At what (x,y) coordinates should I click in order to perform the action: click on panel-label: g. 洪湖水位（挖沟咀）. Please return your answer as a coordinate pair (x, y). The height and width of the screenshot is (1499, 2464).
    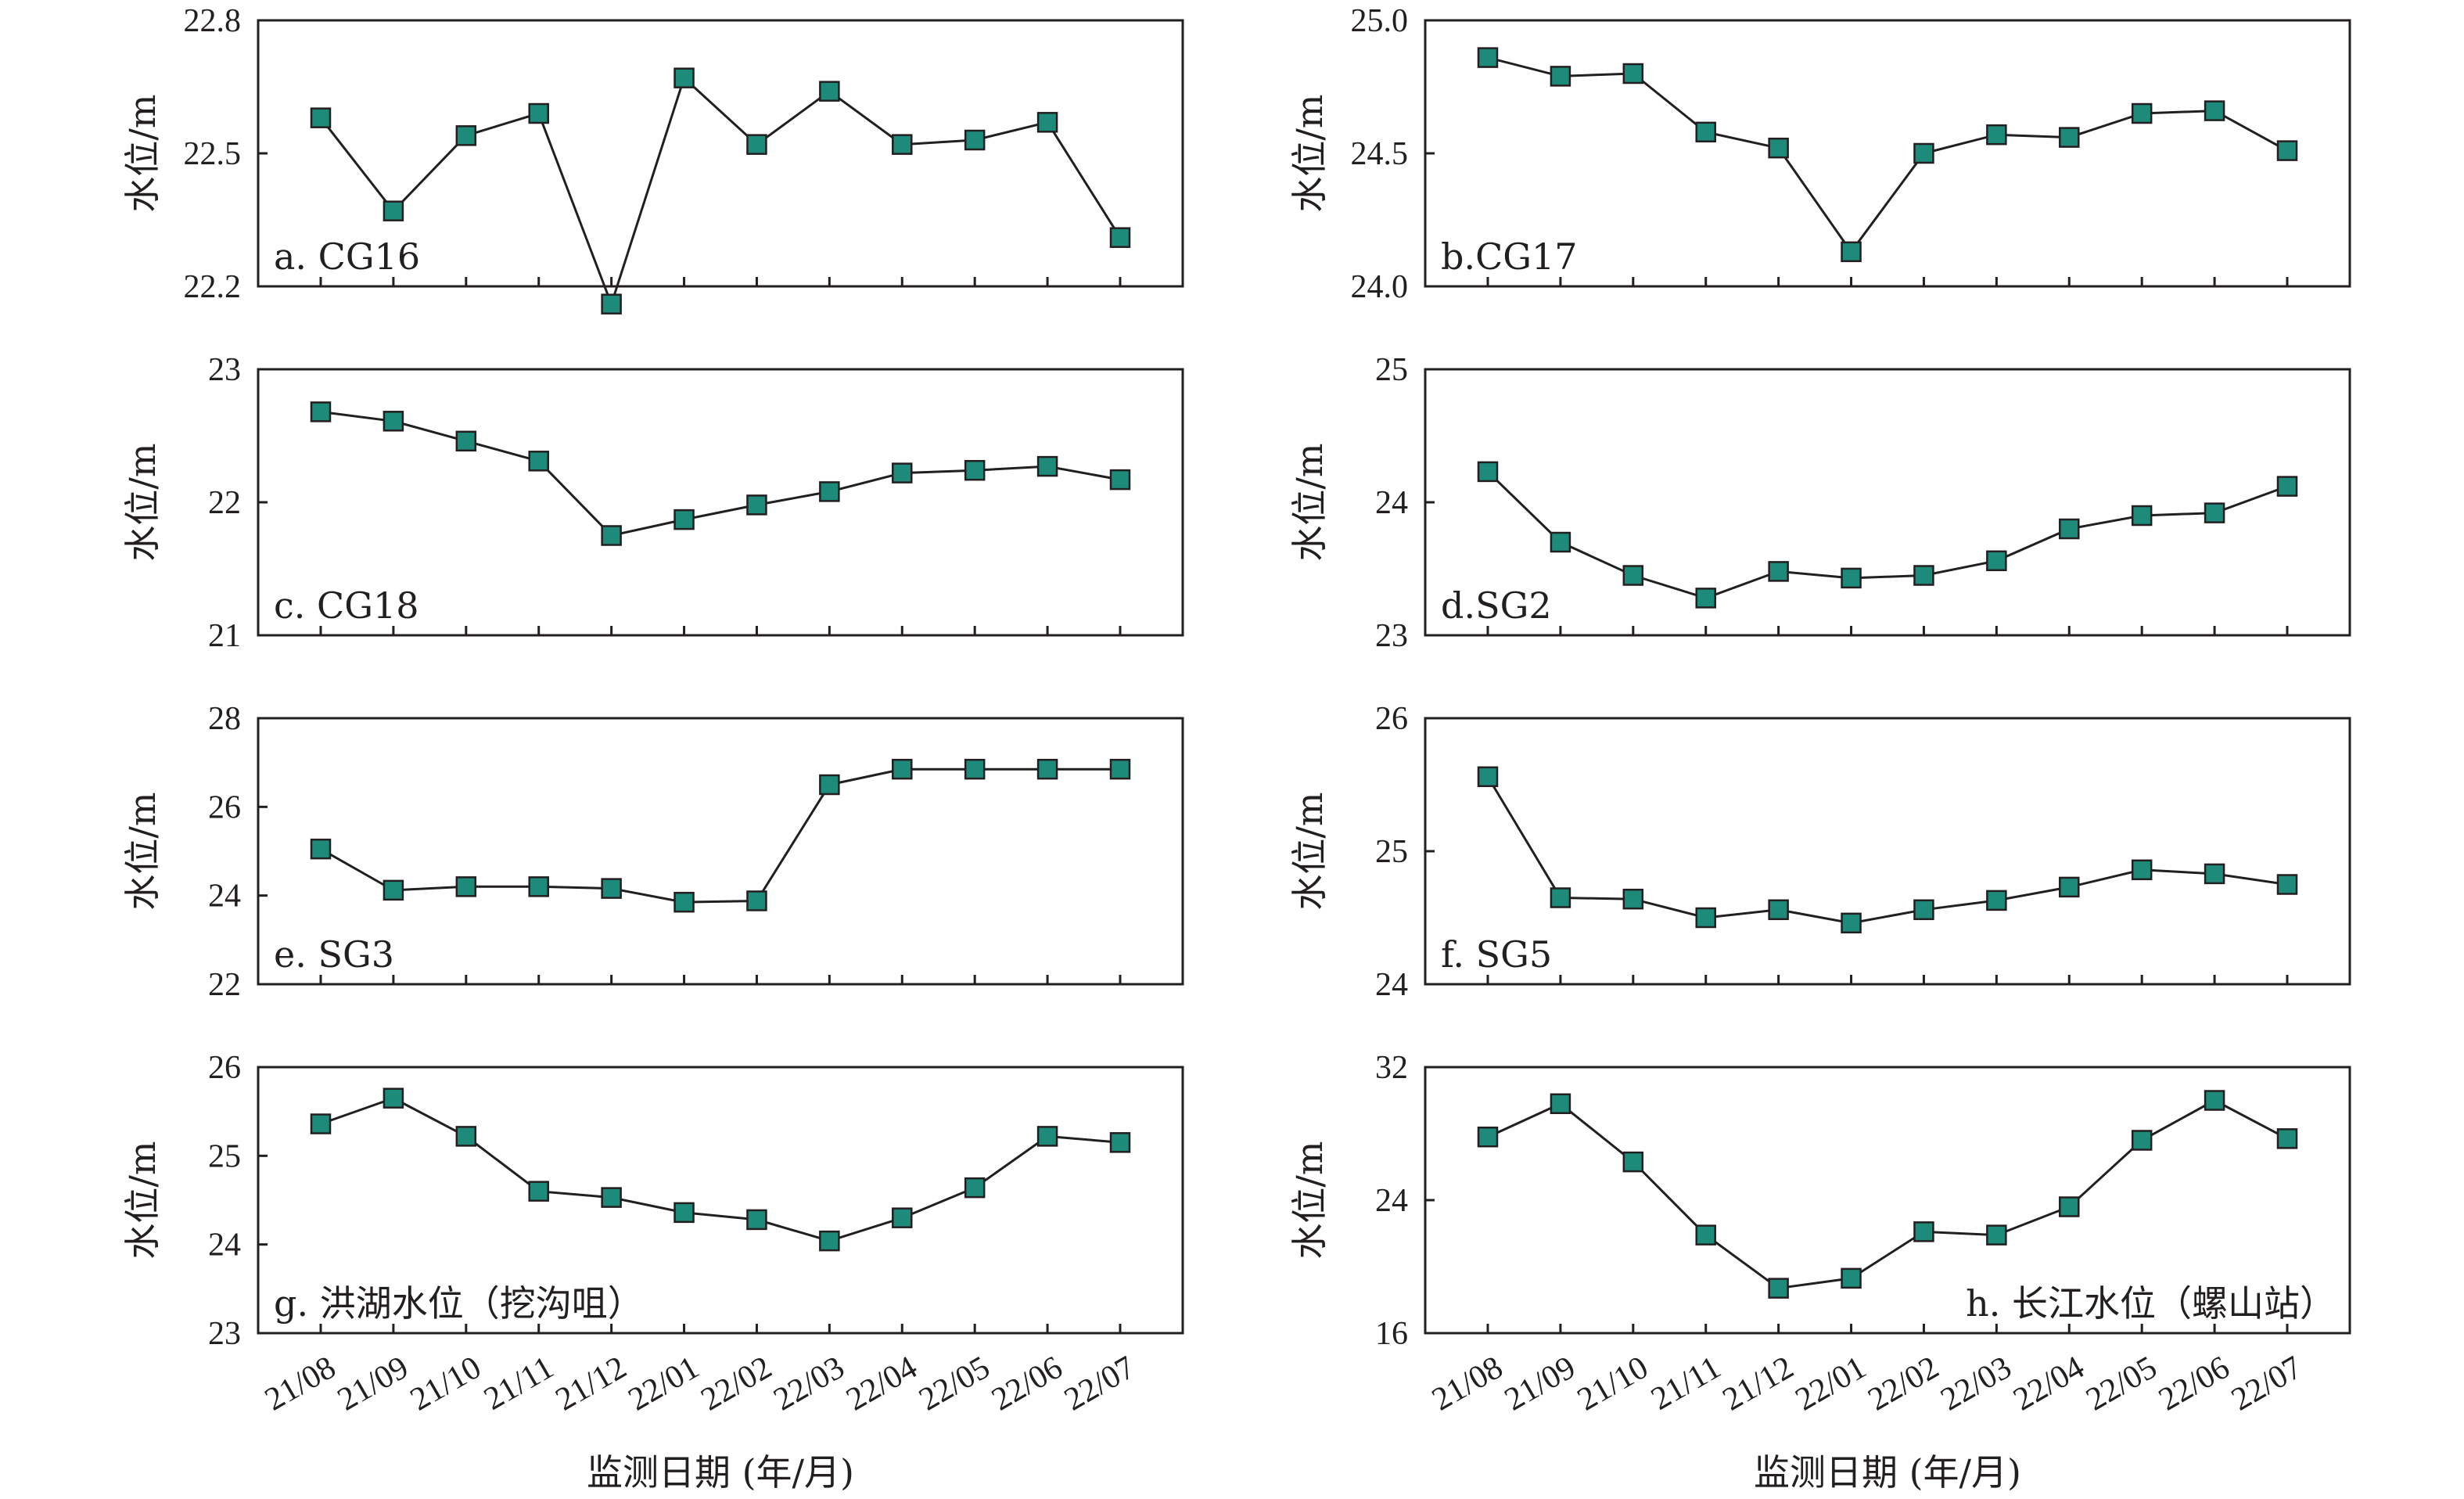
    Looking at the image, I should click on (459, 1303).